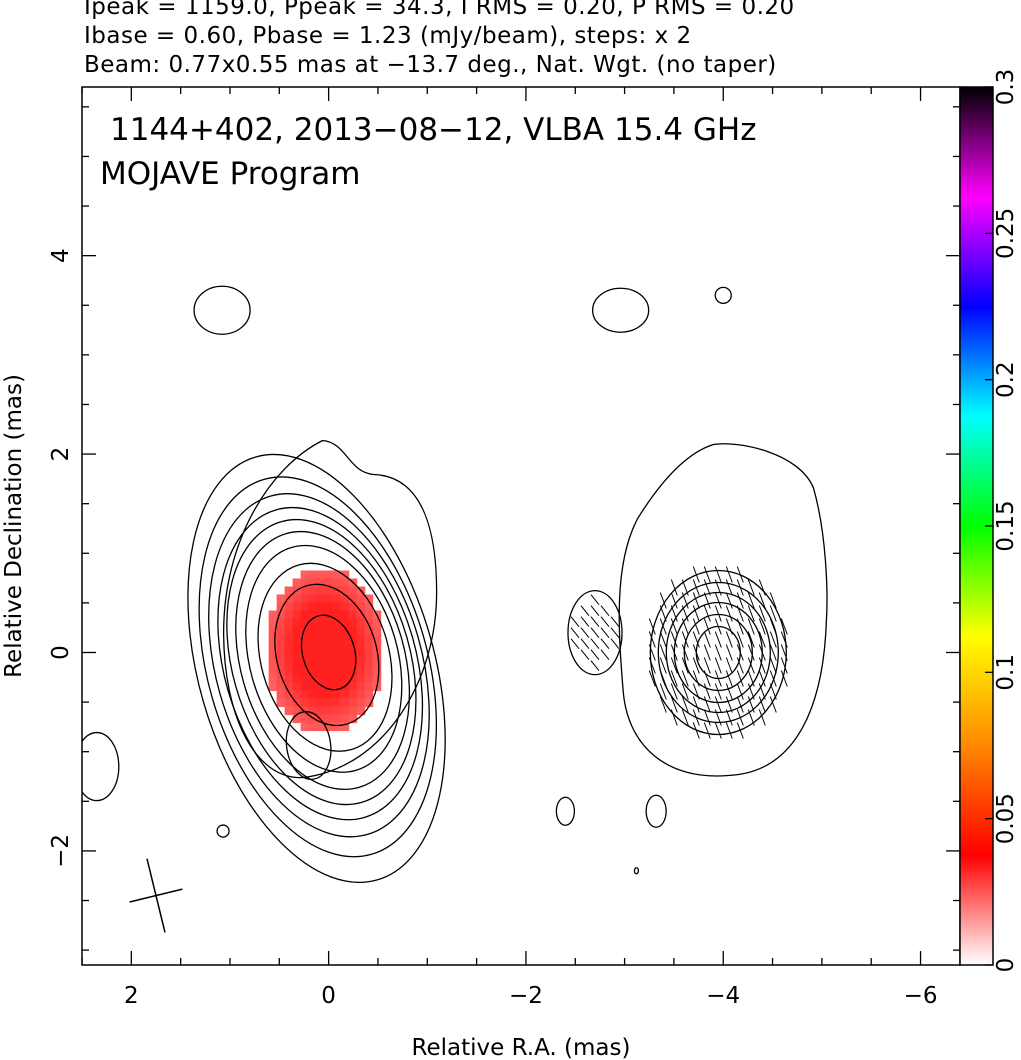  I want to click on polarized-intensity-region, so click(325, 651).